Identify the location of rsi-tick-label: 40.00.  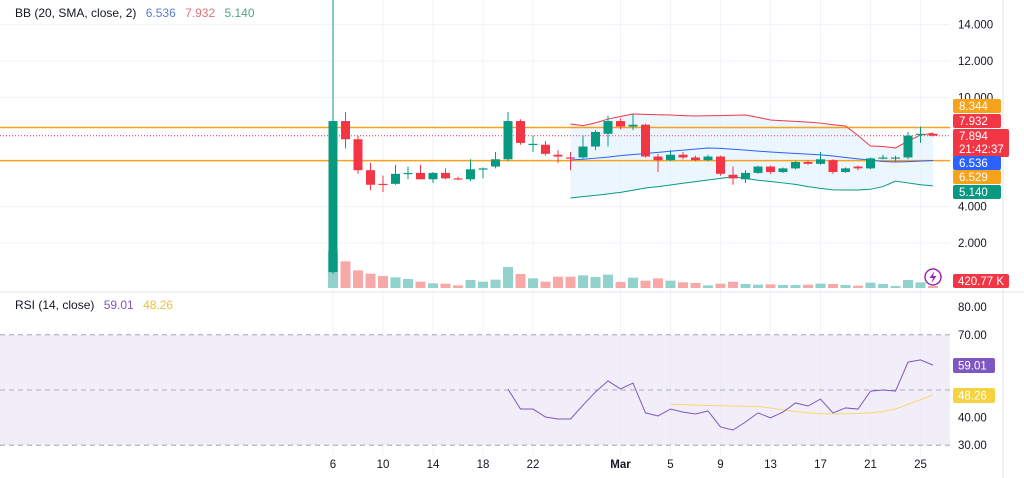
(972, 419).